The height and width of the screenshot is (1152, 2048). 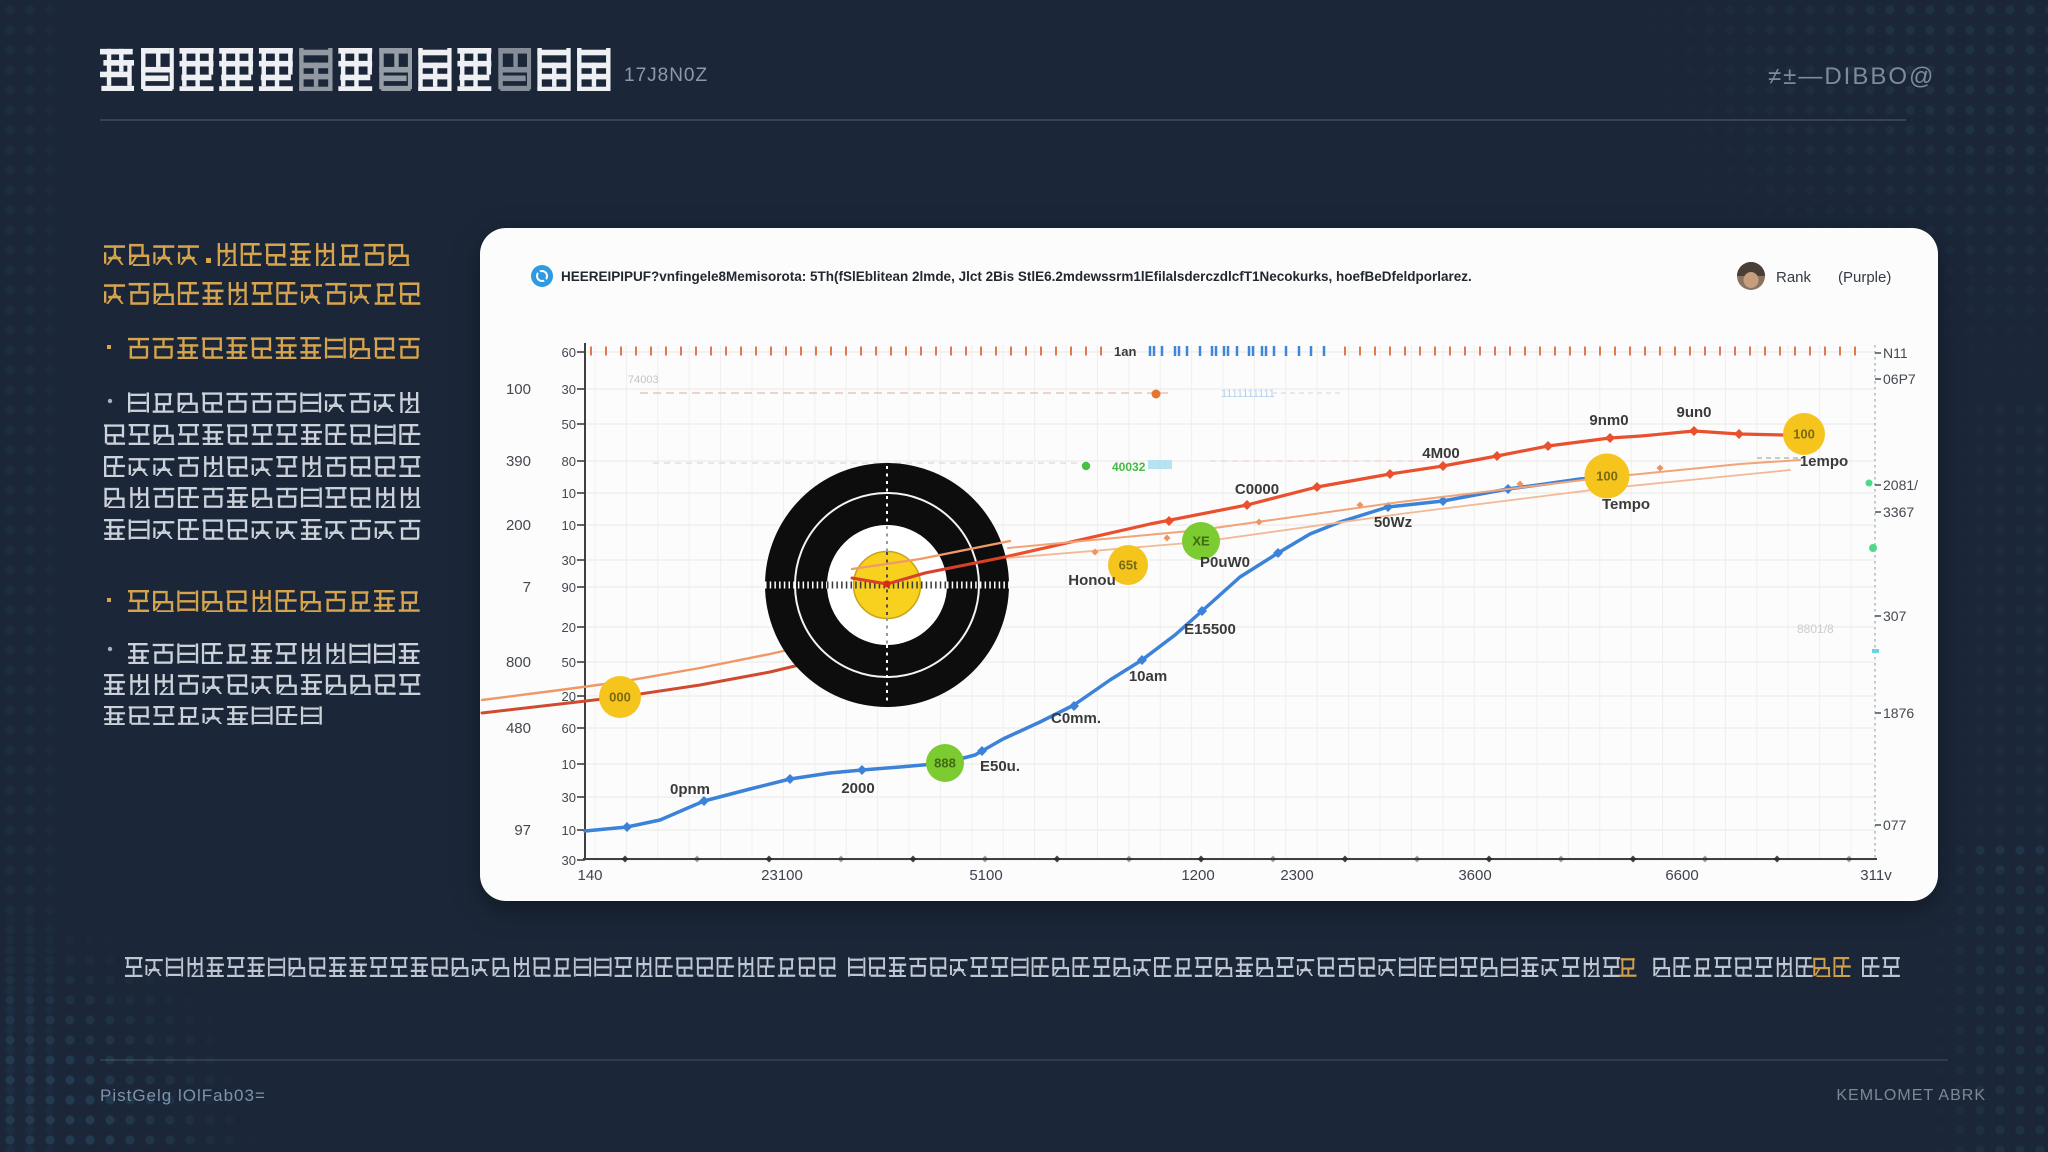 I want to click on svg-text: 17J8N0Z, so click(x=666, y=75).